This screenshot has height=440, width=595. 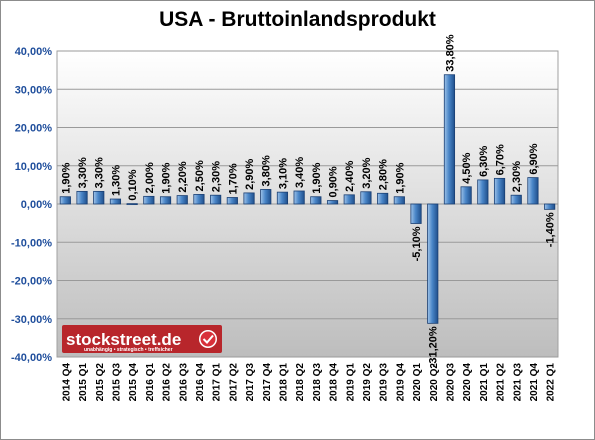 What do you see at coordinates (434, 382) in the screenshot?
I see `x-tick-label: 2020 Q2` at bounding box center [434, 382].